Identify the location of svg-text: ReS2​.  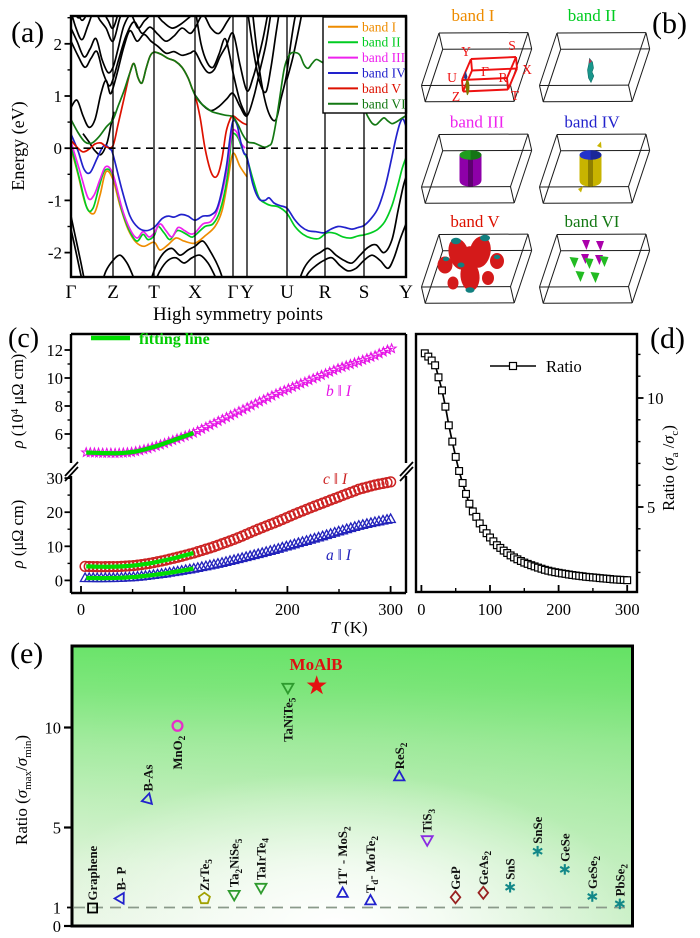
(401, 755).